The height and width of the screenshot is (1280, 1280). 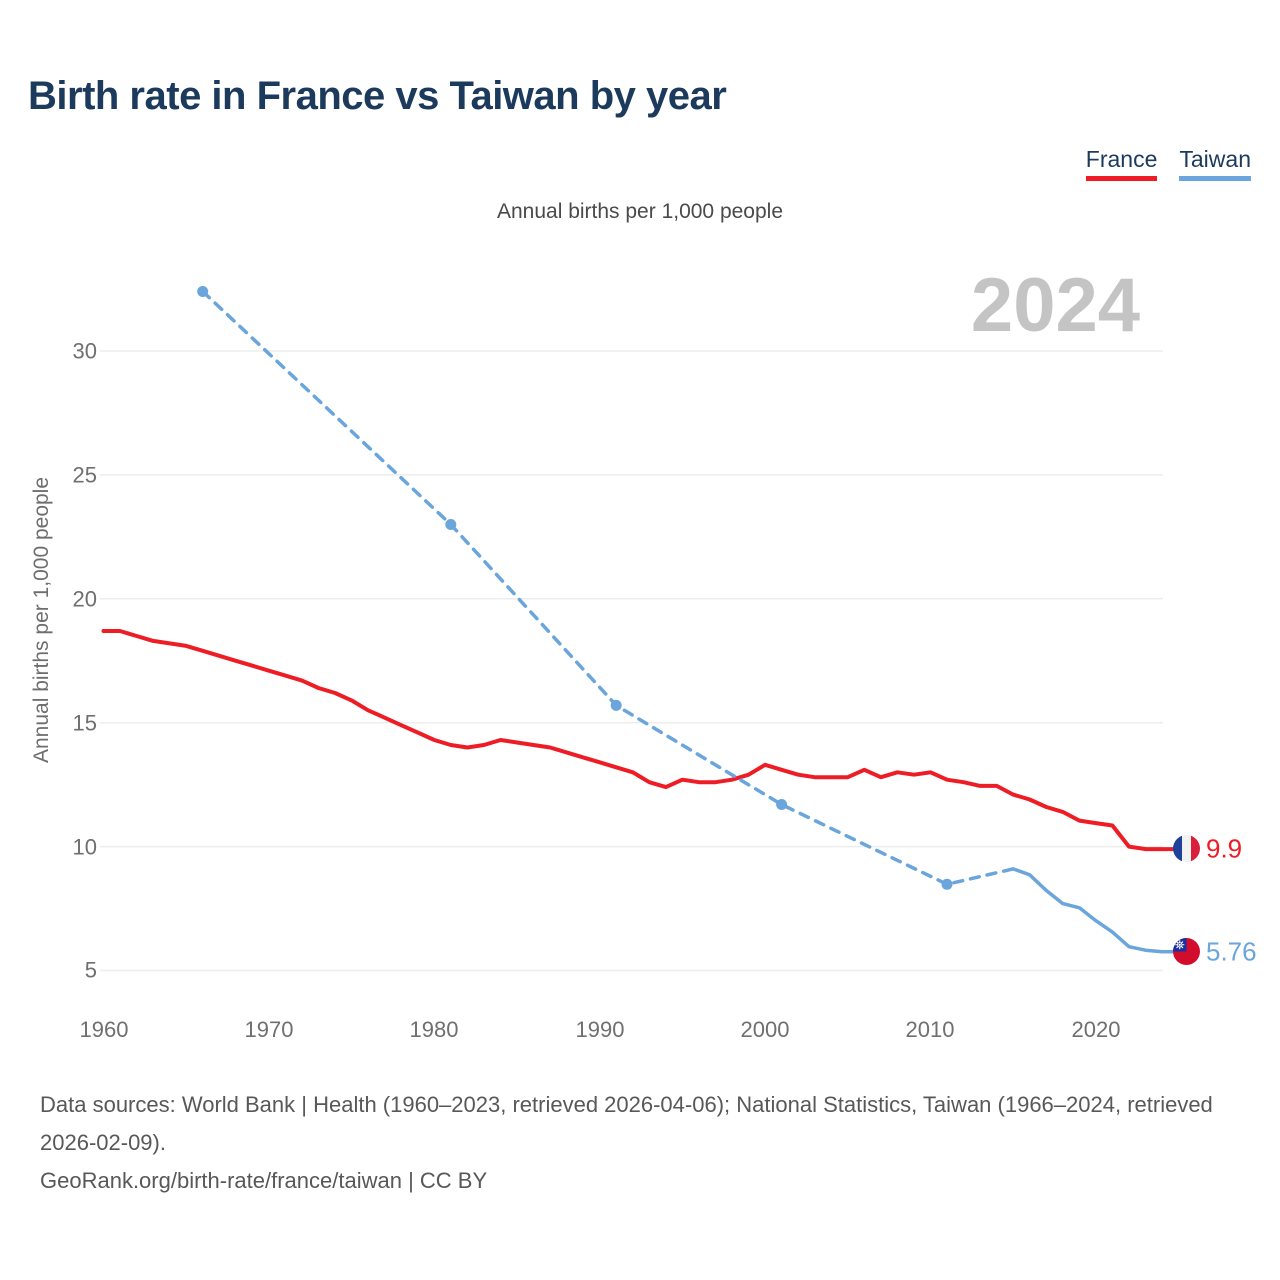 I want to click on legend-label-france: France, so click(x=1121, y=159).